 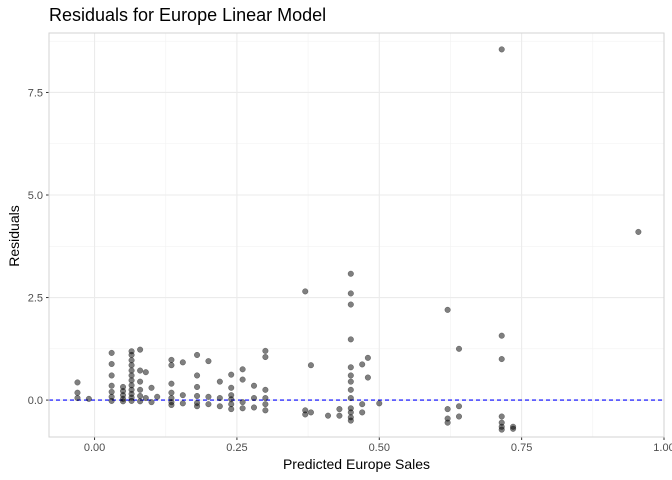 I want to click on y-axis-label: Residuals, so click(x=14, y=236).